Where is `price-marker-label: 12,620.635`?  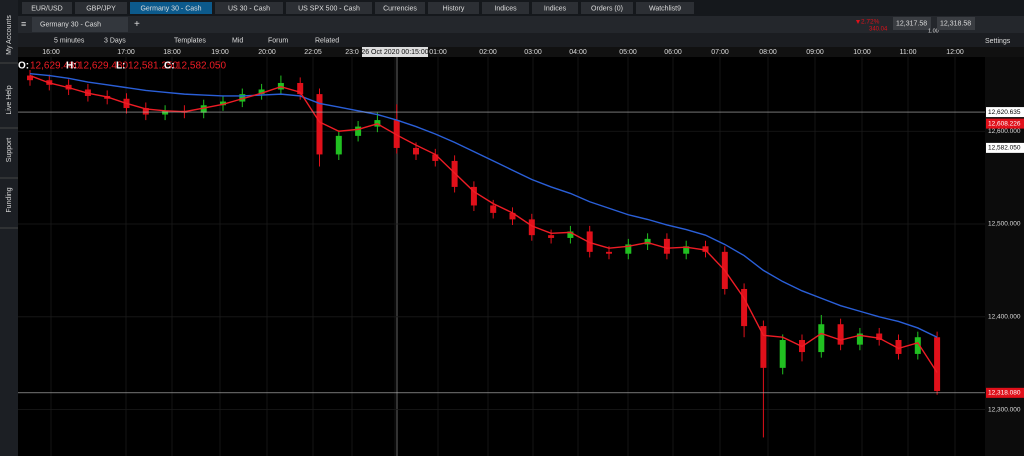
price-marker-label: 12,620.635 is located at coordinates (1004, 112).